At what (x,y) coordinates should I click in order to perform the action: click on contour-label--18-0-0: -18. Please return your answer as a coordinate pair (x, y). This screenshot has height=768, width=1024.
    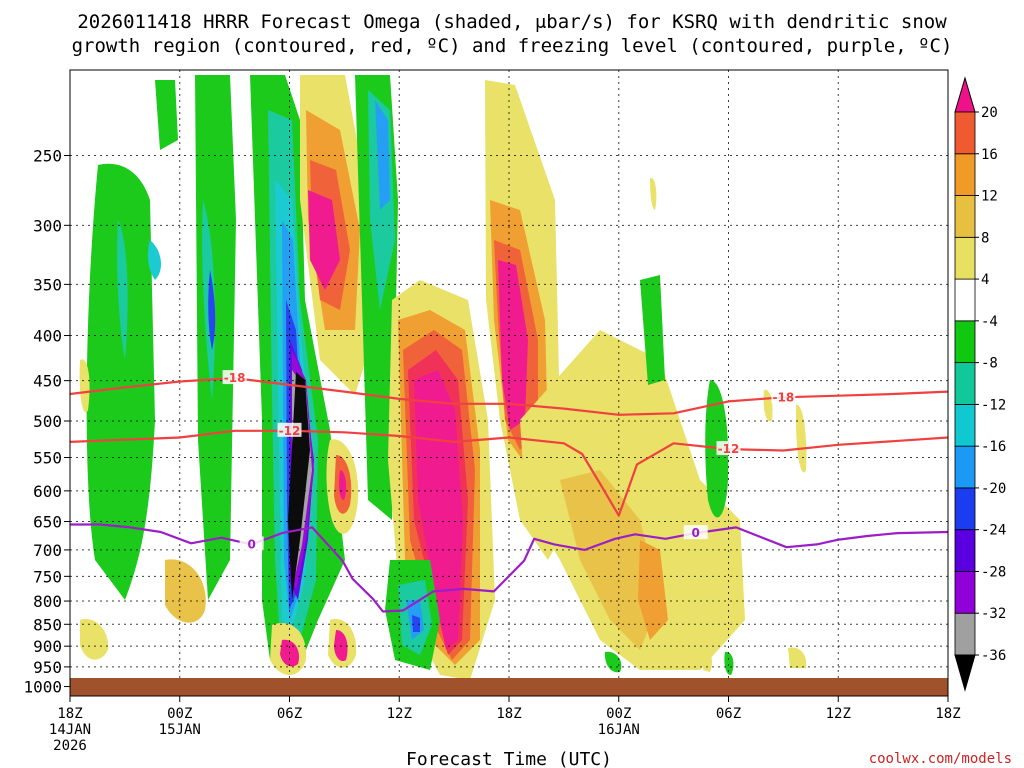
    Looking at the image, I should click on (235, 378).